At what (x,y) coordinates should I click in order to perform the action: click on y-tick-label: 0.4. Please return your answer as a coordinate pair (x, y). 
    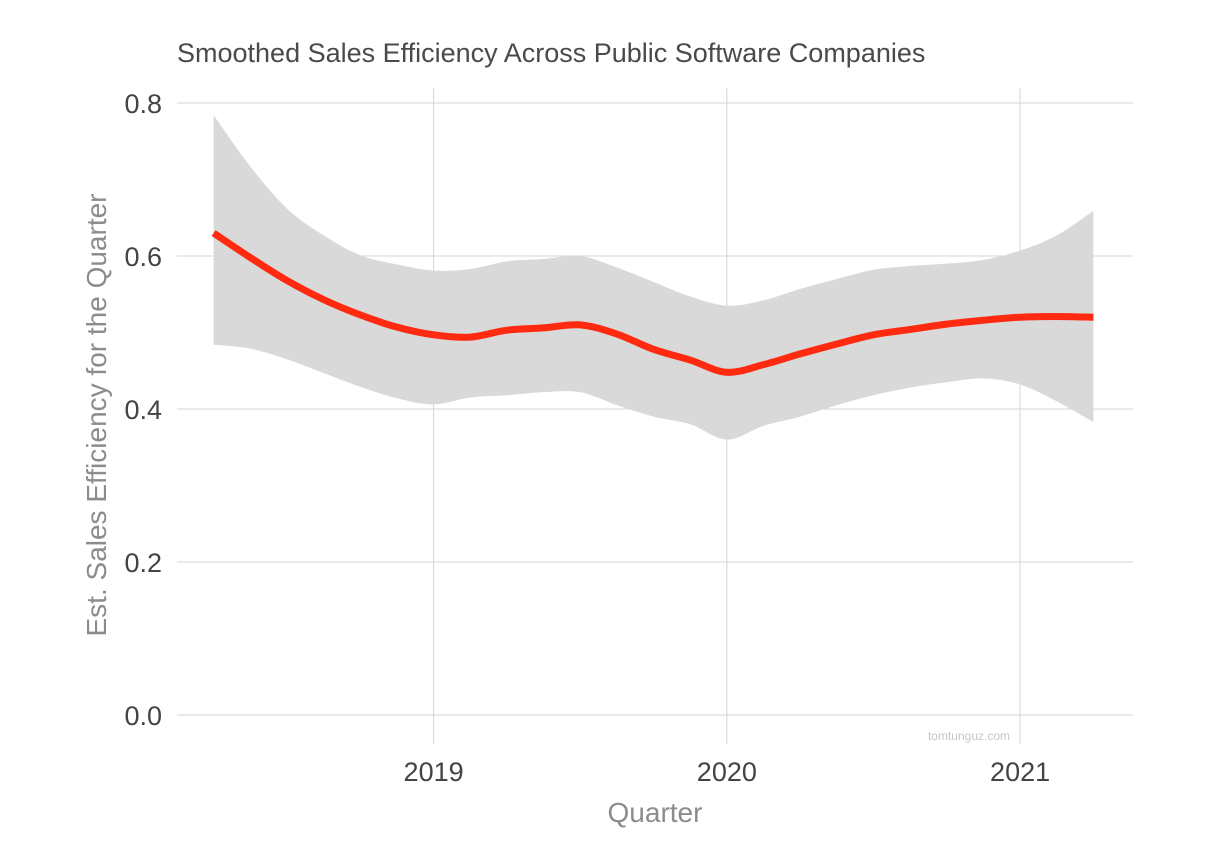
    Looking at the image, I should click on (143, 410).